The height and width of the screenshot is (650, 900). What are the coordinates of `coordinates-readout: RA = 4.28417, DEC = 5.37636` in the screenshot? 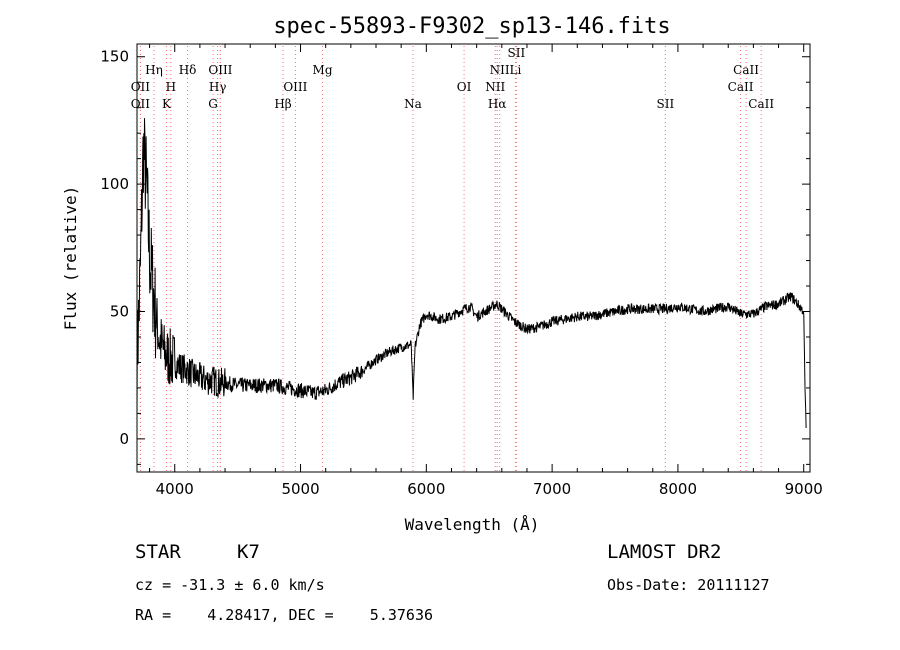 It's located at (284, 615).